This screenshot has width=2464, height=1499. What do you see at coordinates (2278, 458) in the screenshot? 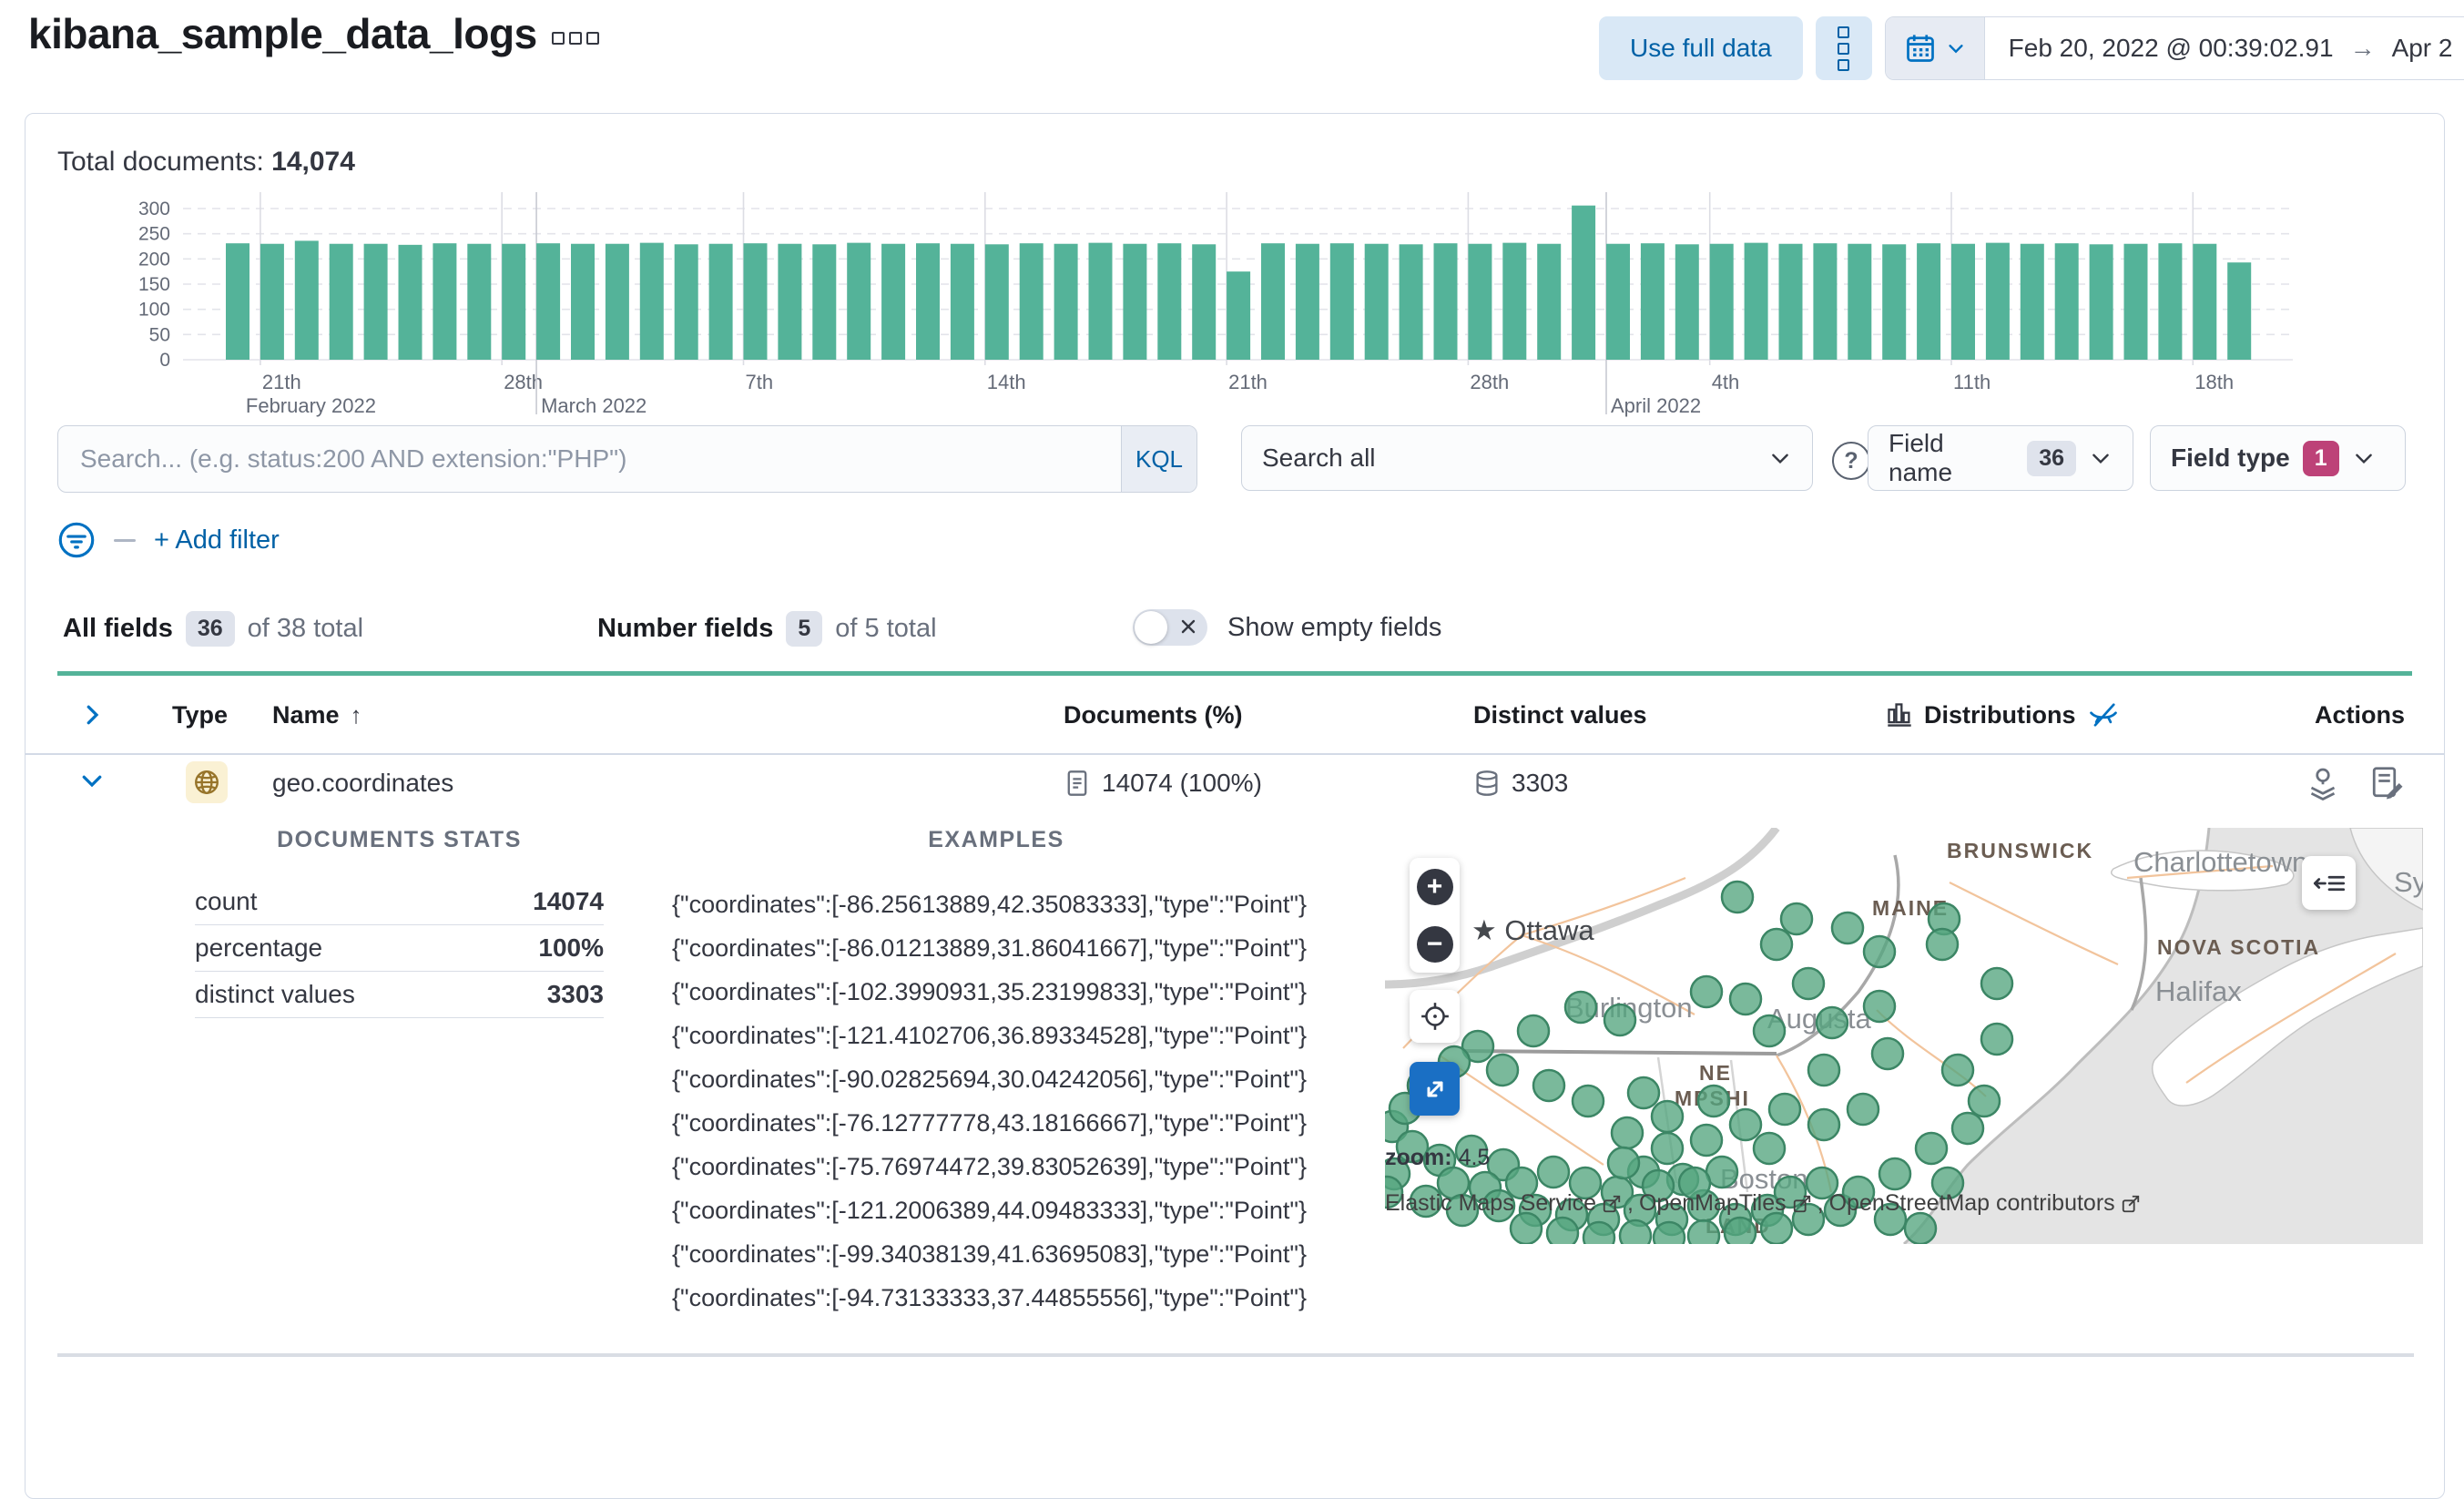
I see `field-type-filter: Field type 1` at bounding box center [2278, 458].